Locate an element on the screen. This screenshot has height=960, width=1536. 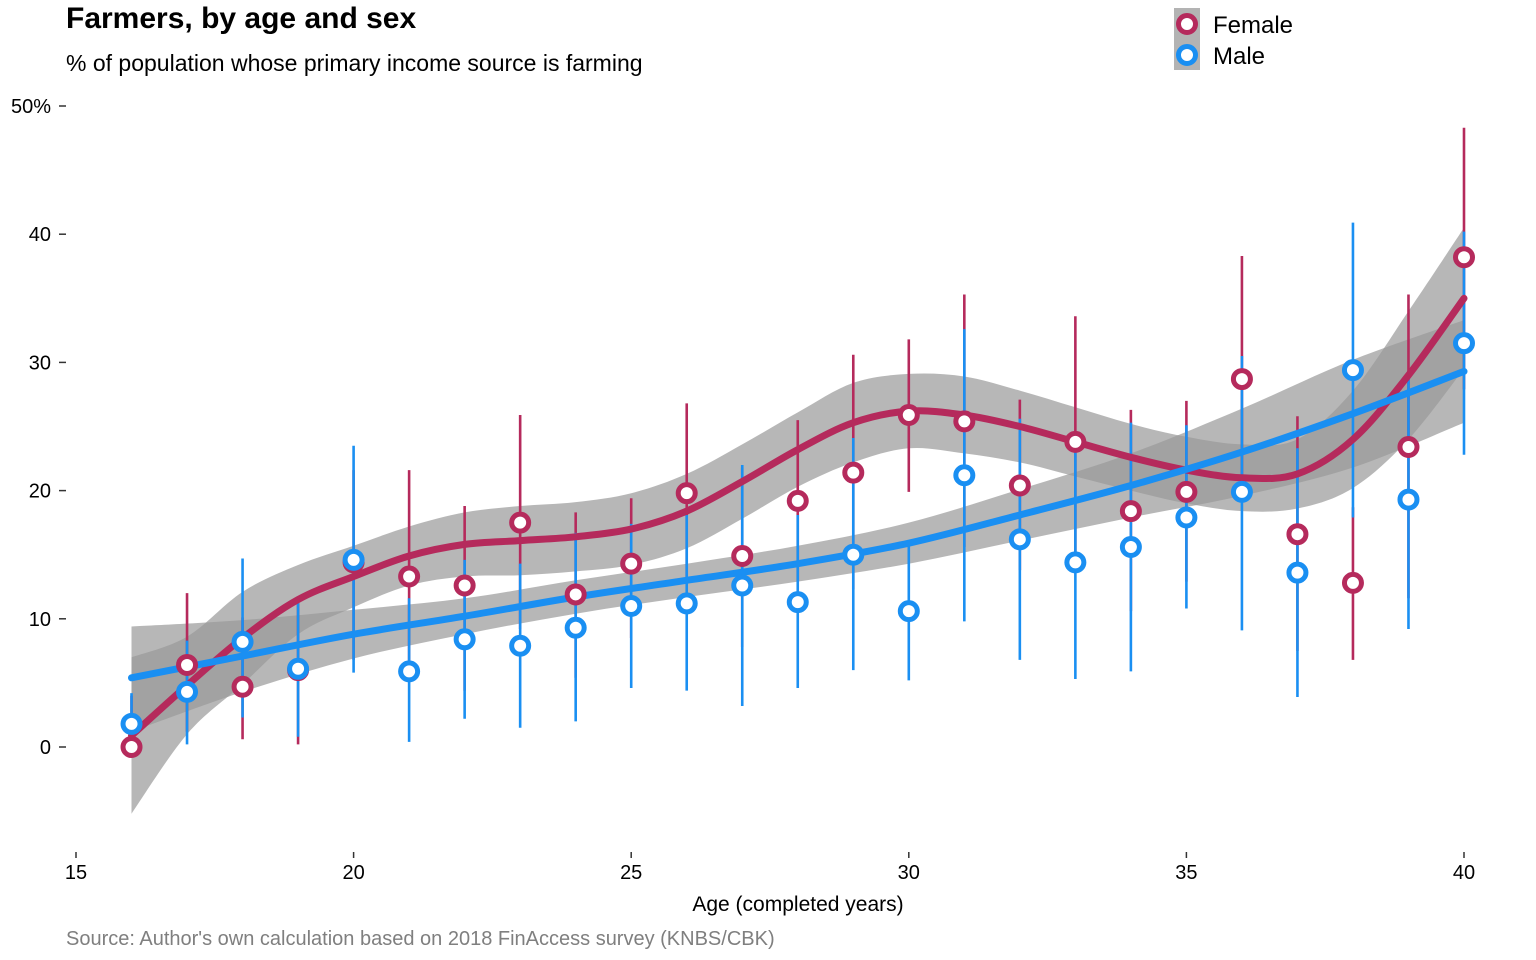
x-tick-label-30: 30 is located at coordinates (909, 873).